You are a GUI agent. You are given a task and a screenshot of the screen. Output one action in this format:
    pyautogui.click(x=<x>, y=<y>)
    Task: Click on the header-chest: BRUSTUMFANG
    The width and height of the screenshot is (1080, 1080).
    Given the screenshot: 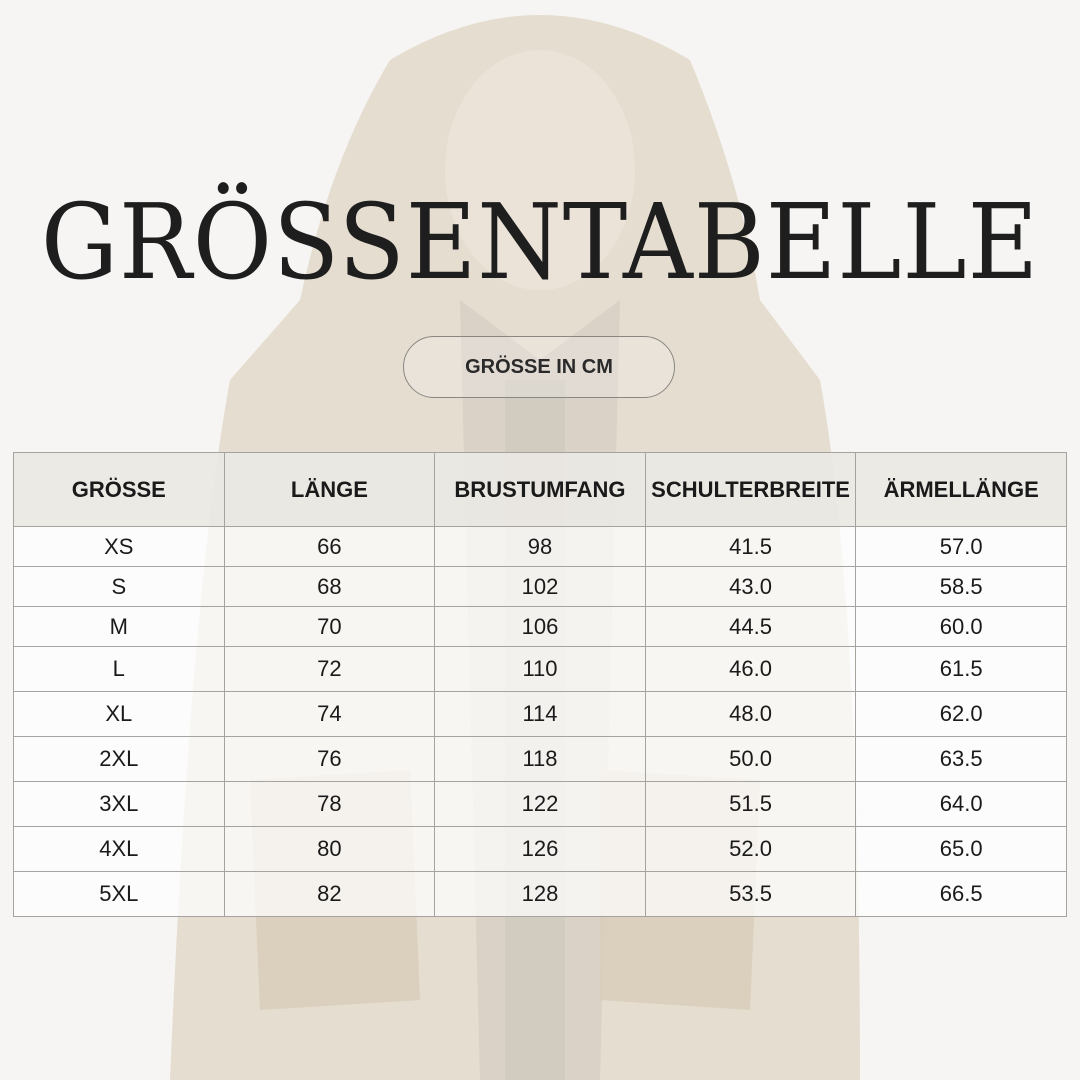 What is the action you would take?
    pyautogui.click(x=540, y=489)
    